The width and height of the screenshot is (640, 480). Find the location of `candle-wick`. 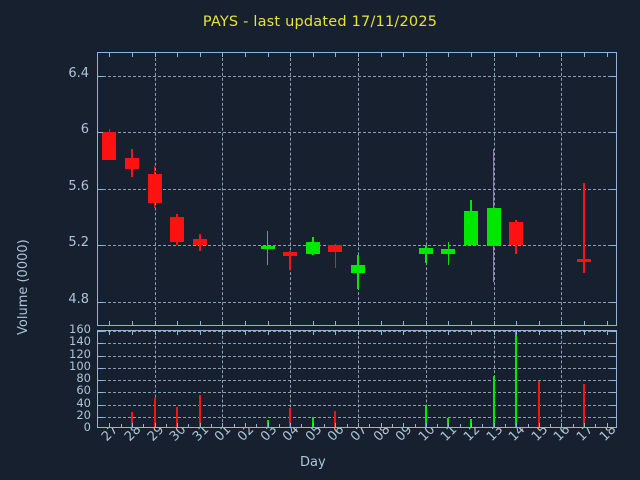

candle-wick is located at coordinates (584, 228).